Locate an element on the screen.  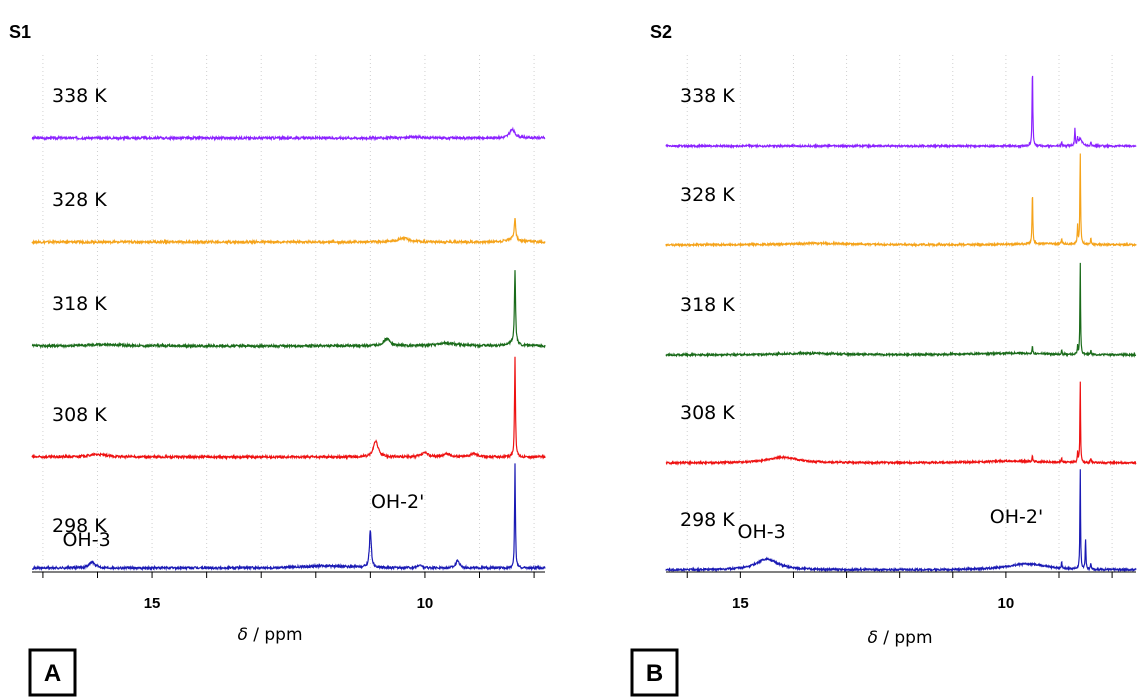
panel-title: S2 is located at coordinates (661, 32).